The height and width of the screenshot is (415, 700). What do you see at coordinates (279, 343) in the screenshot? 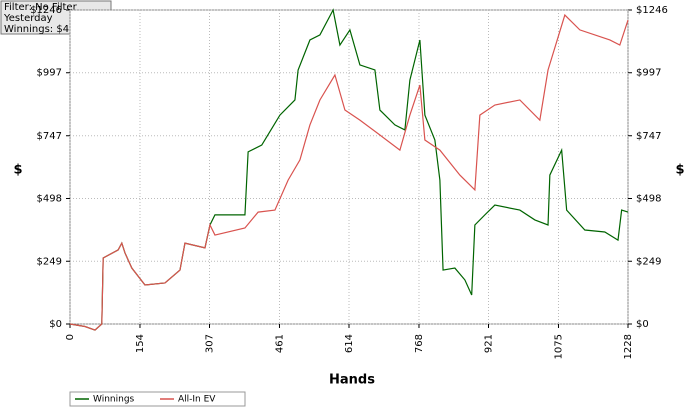
I see `x-tick-label: 461` at bounding box center [279, 343].